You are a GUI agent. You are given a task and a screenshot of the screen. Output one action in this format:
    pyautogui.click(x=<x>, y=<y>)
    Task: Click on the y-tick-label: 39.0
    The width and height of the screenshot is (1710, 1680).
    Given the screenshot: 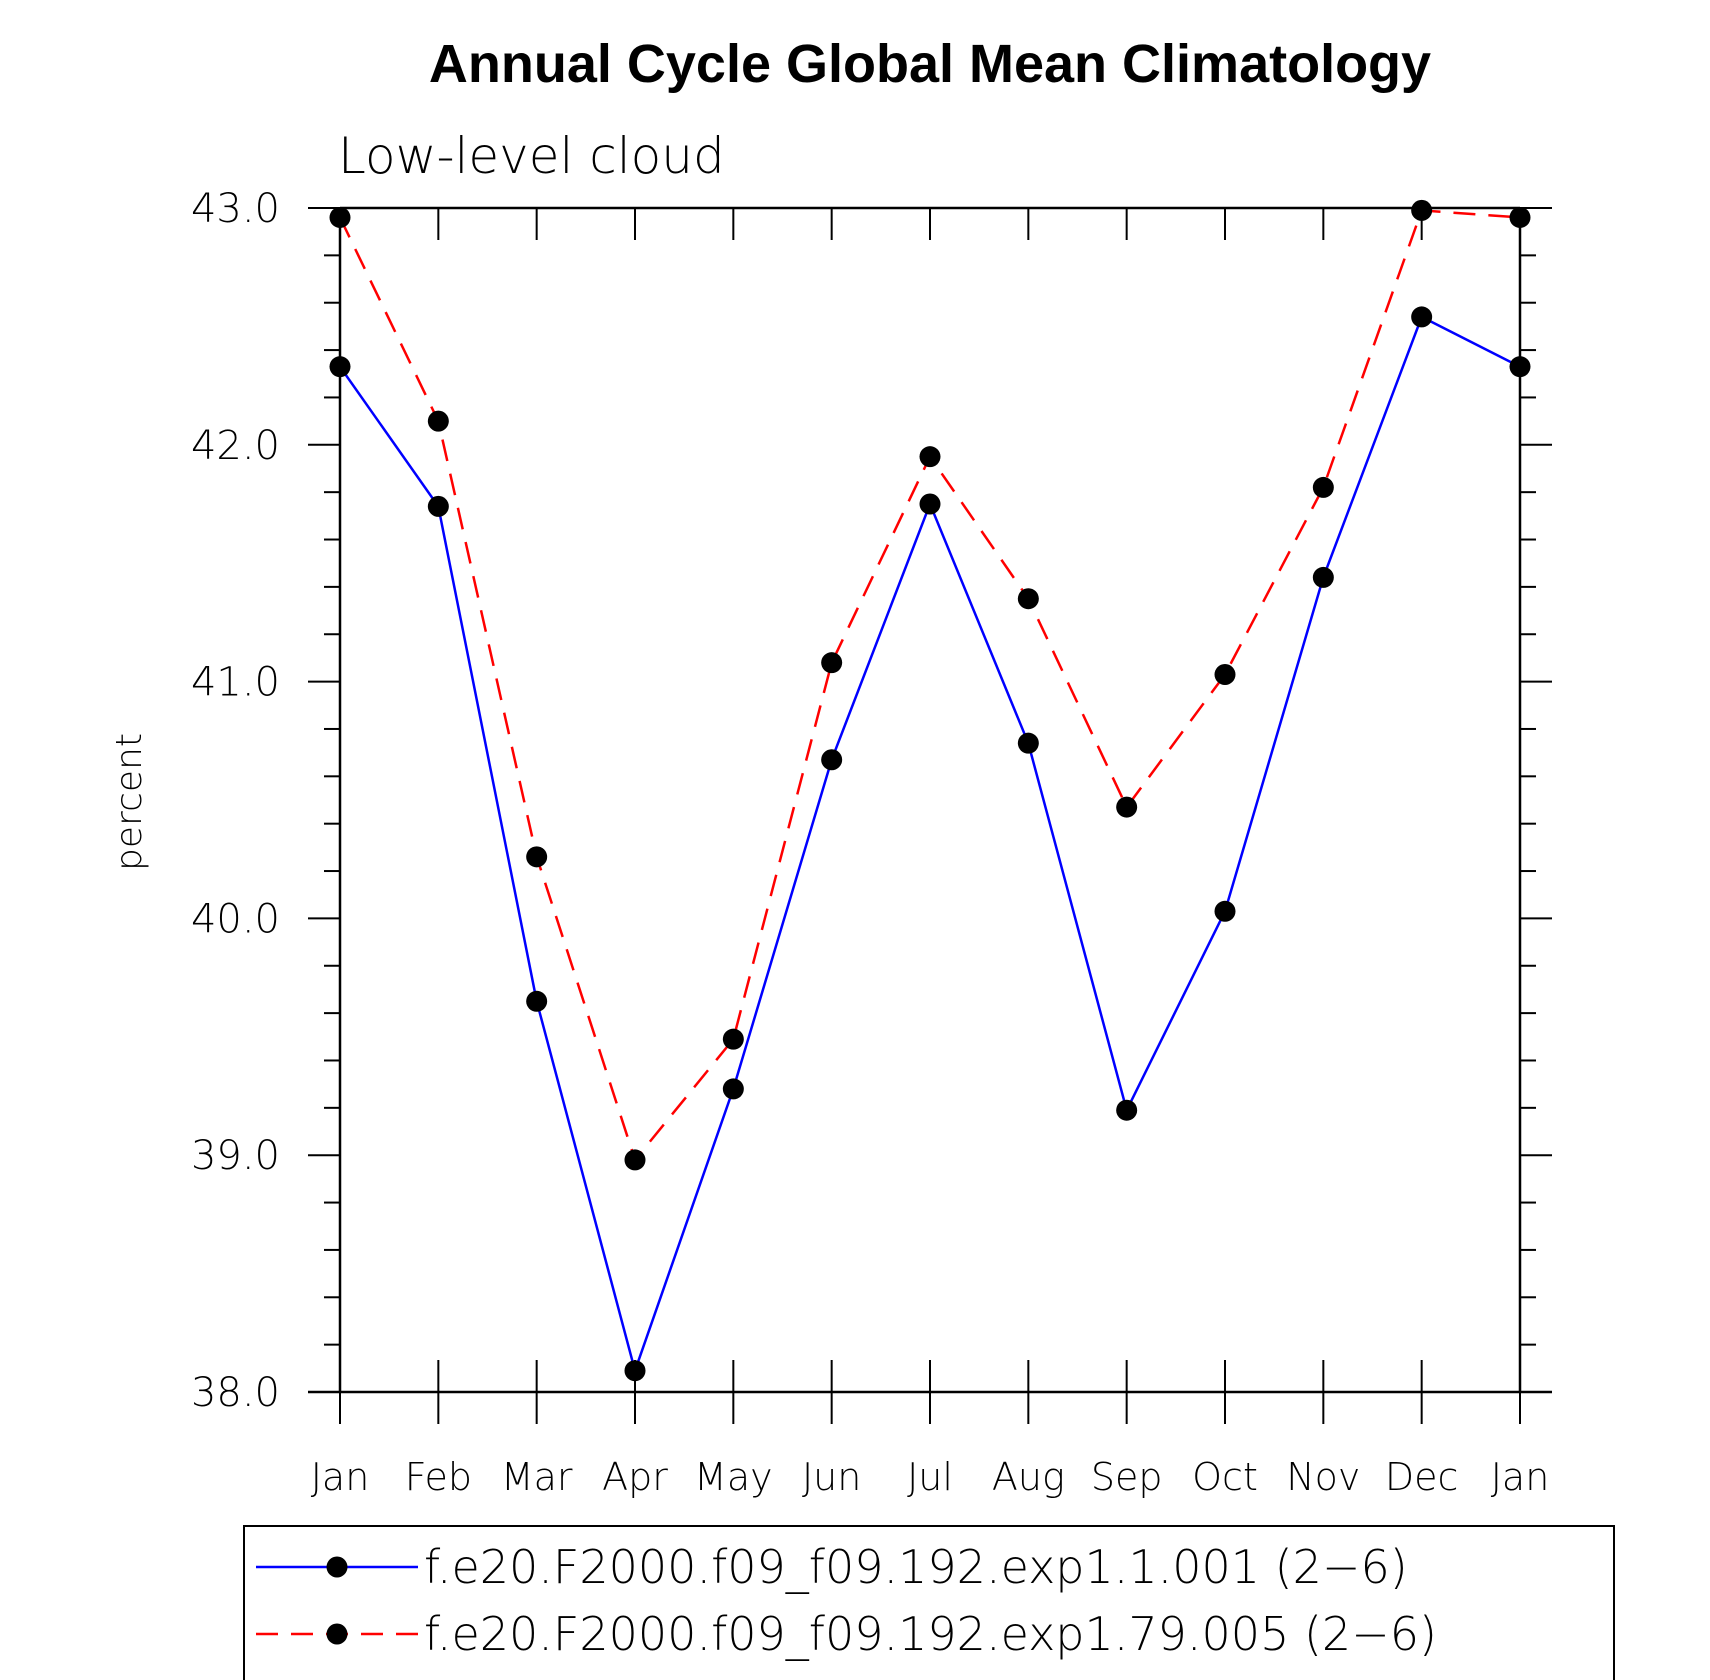 What is the action you would take?
    pyautogui.click(x=235, y=1156)
    